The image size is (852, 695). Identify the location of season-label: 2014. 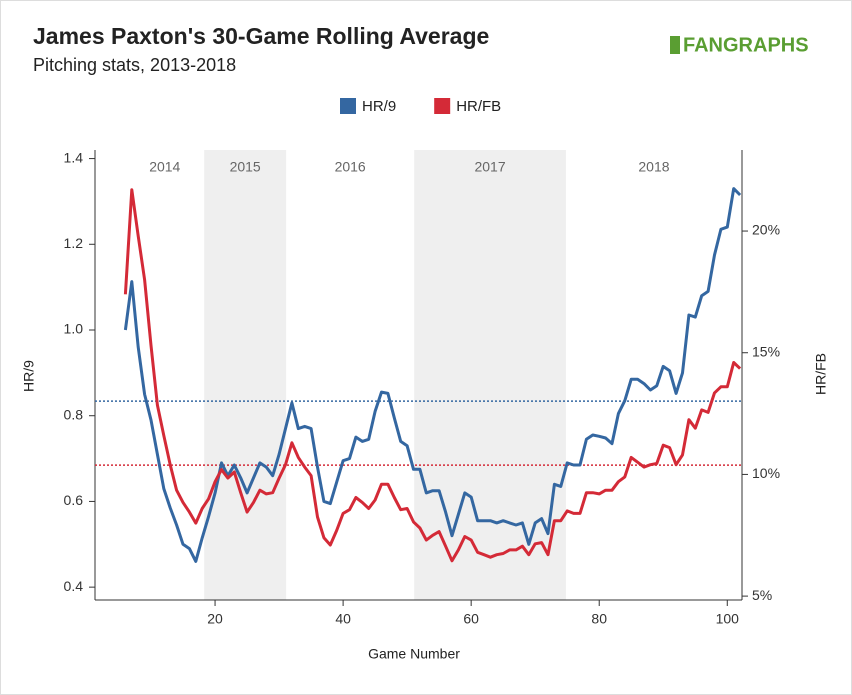
(164, 167).